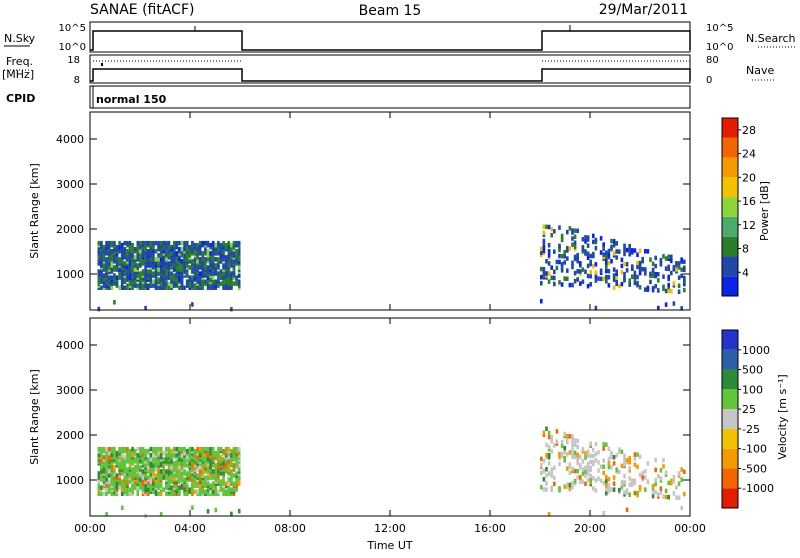 Image resolution: width=800 pixels, height=558 pixels. What do you see at coordinates (34, 417) in the screenshot?
I see `velocity-ylabel: Slant Range [km]` at bounding box center [34, 417].